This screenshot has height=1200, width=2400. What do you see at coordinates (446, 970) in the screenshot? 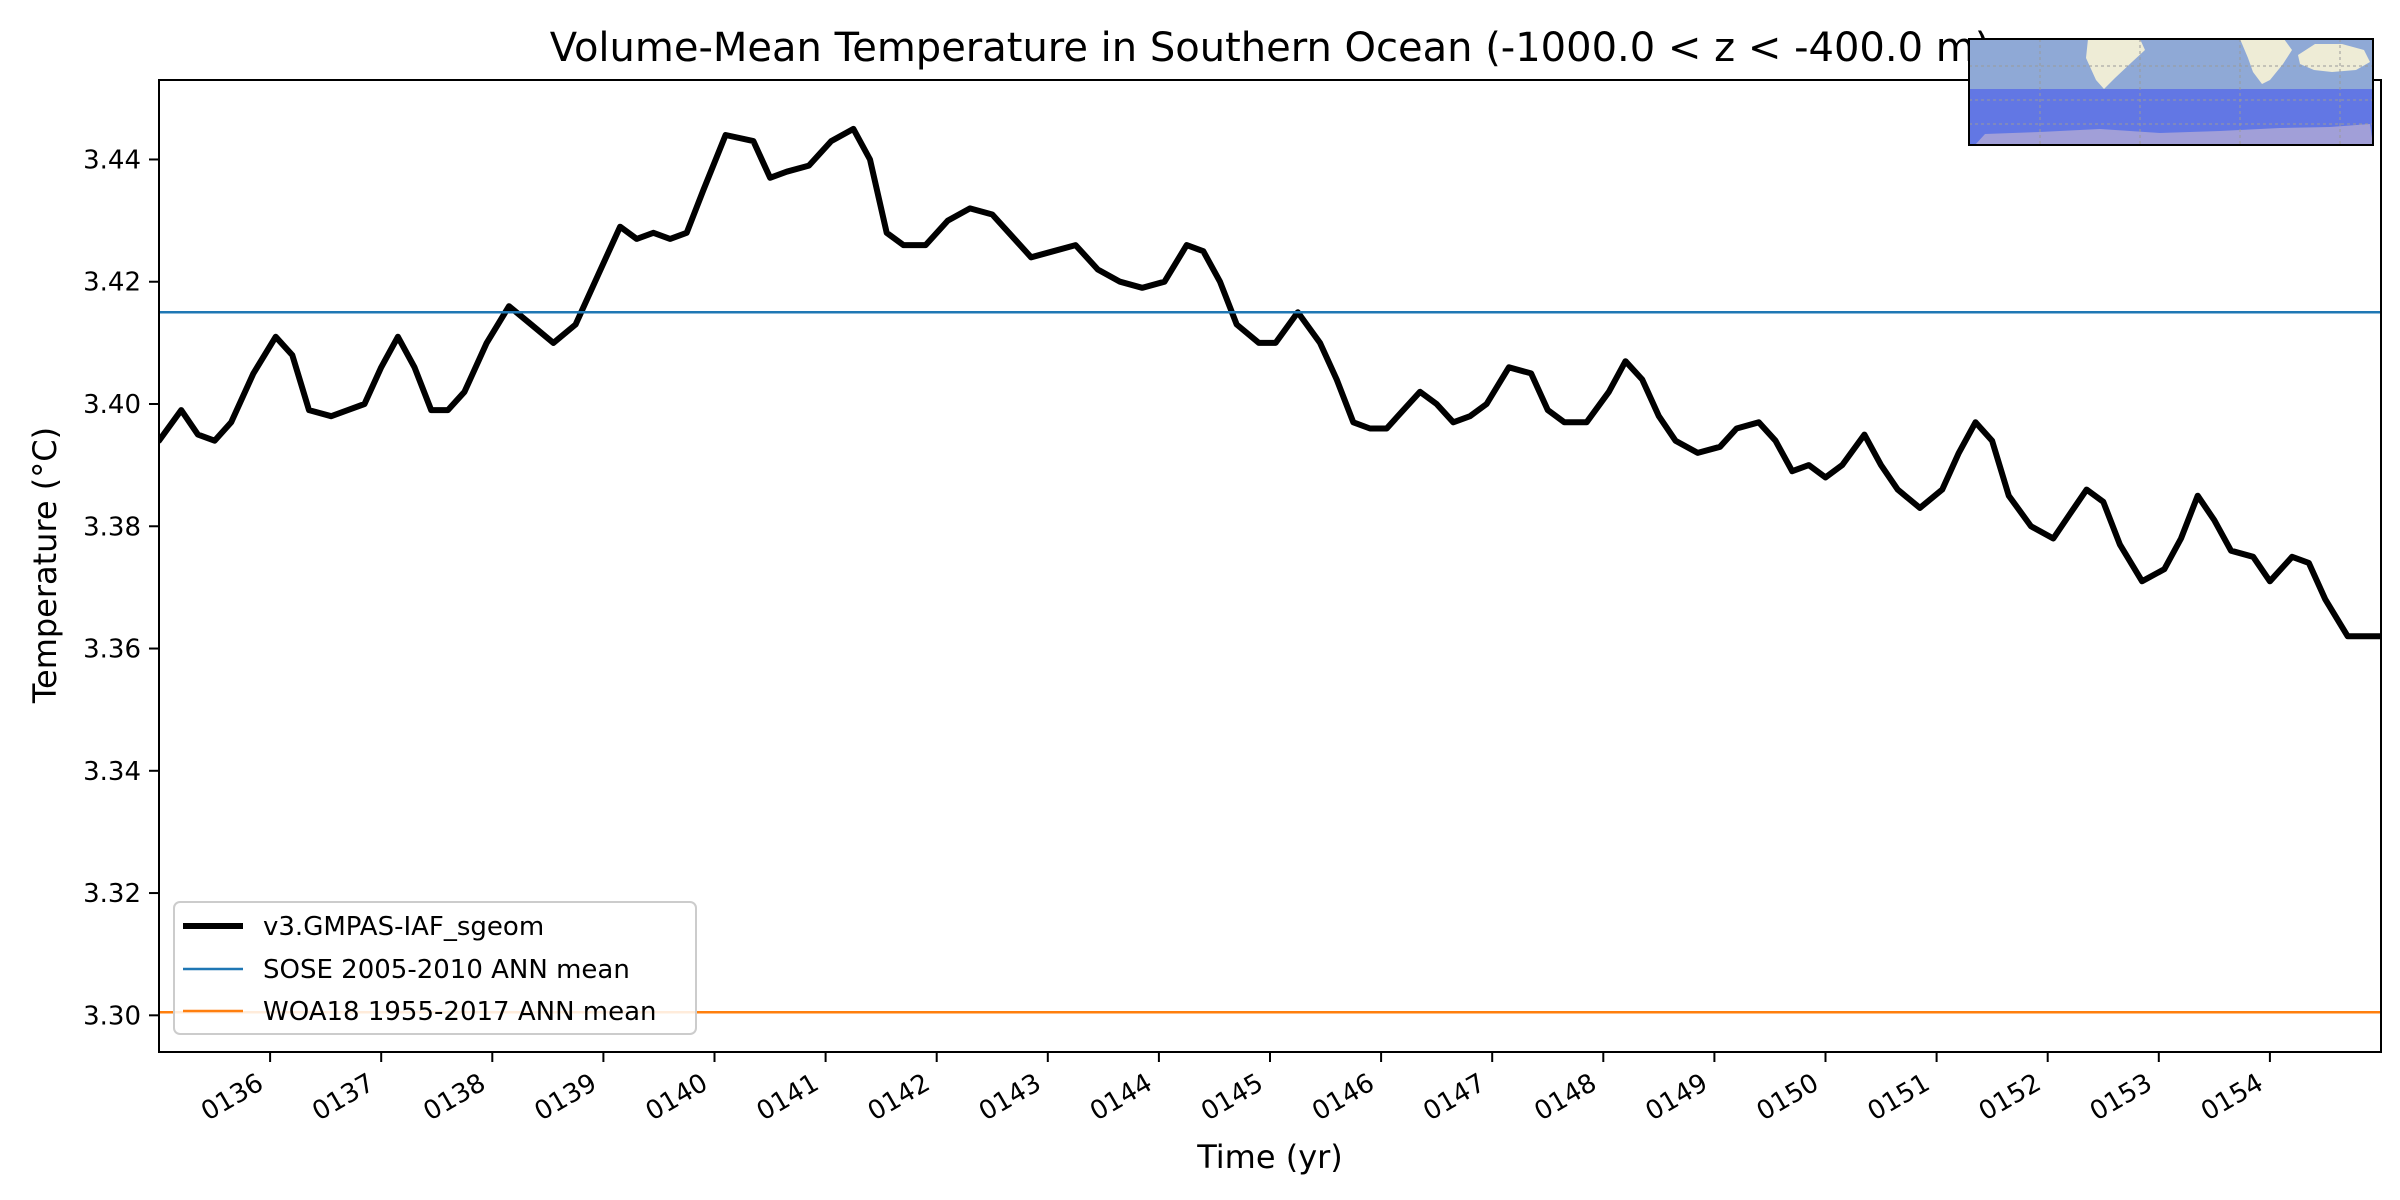
I see `legend-label-sose: SOSE 2005-2010 ANN mean` at bounding box center [446, 970].